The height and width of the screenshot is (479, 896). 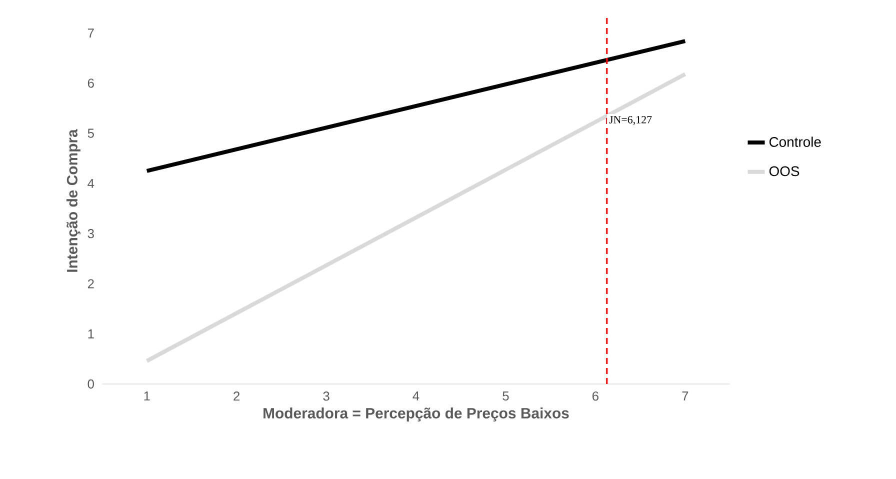 What do you see at coordinates (795, 141) in the screenshot?
I see `legend-label: Controle` at bounding box center [795, 141].